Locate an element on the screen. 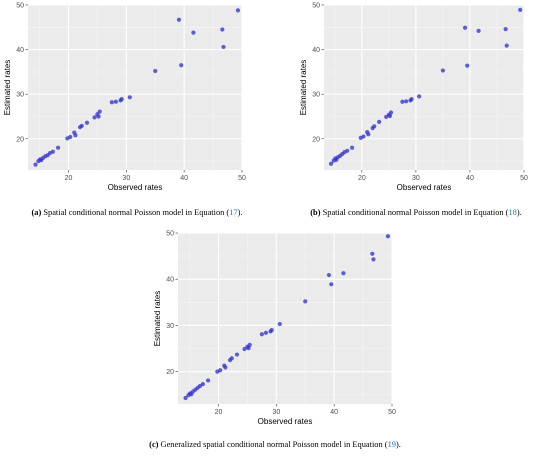 This screenshot has width=550, height=456. caption-b-equation-link: 18 is located at coordinates (512, 212).